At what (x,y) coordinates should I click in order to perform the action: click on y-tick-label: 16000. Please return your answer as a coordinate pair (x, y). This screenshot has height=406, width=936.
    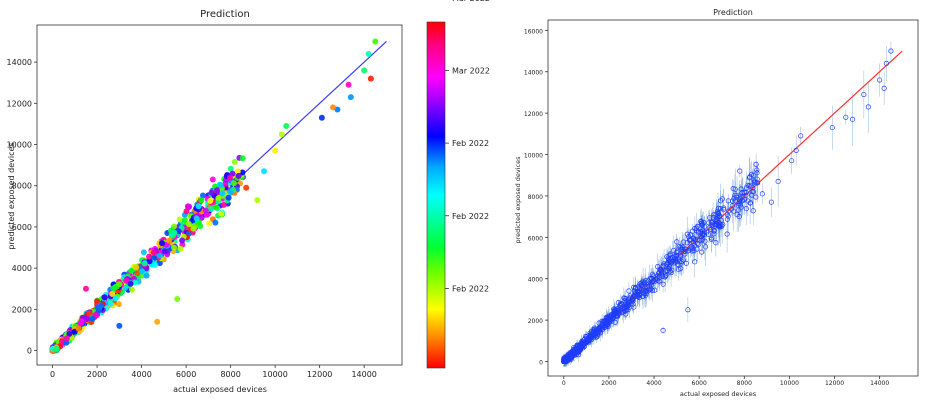
    Looking at the image, I should click on (533, 31).